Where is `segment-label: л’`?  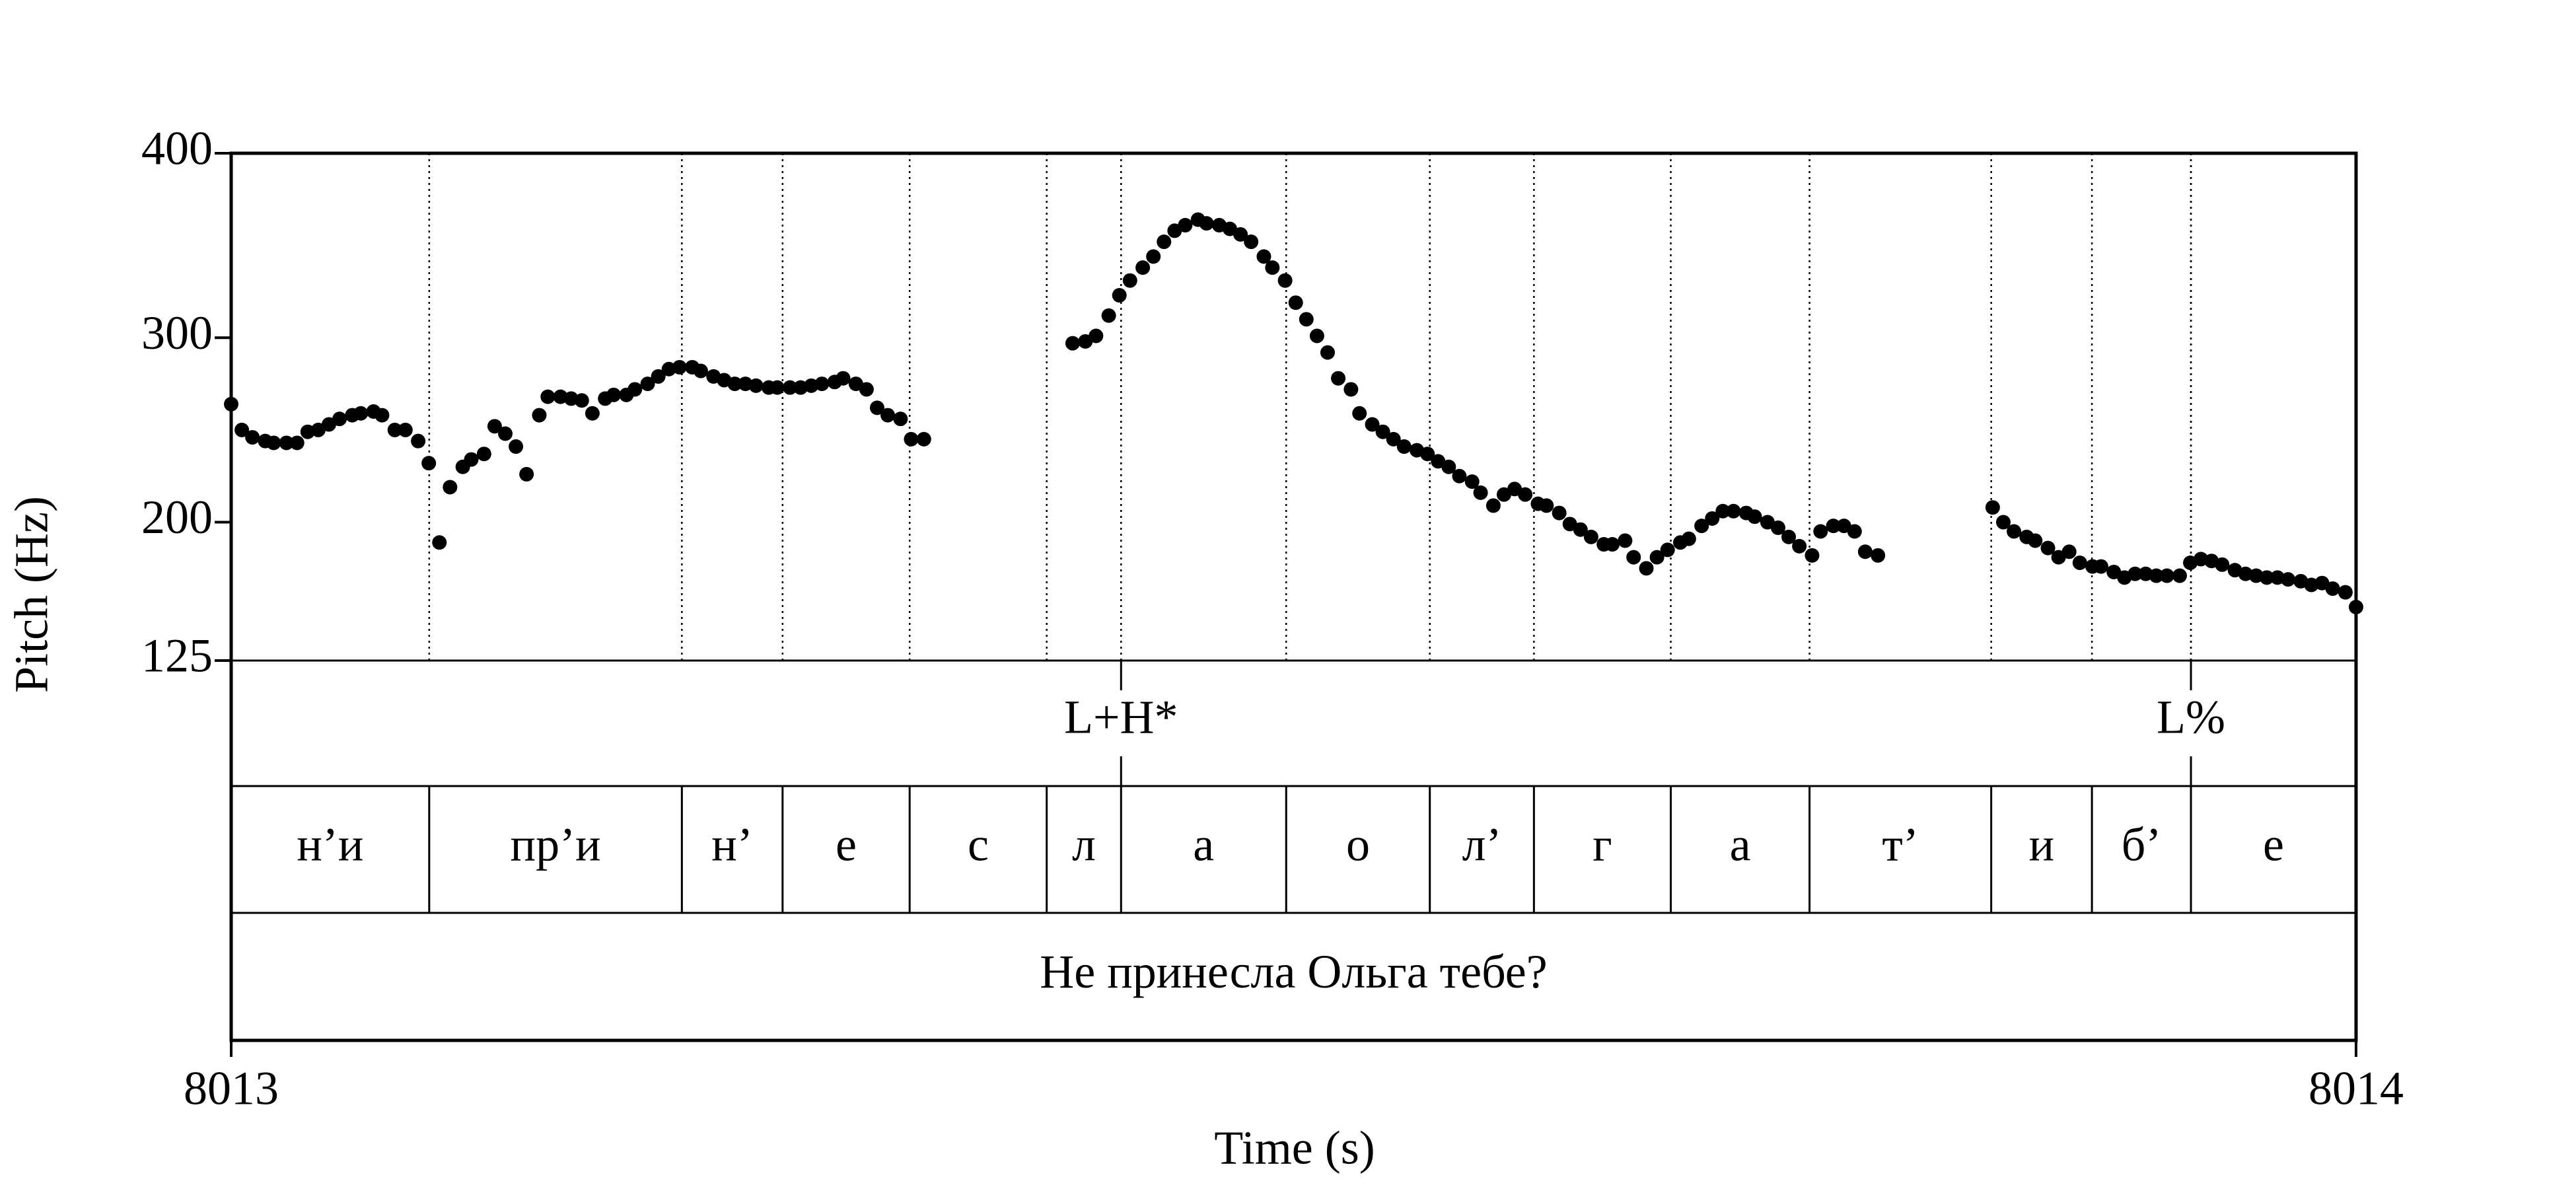 segment-label: л’ is located at coordinates (1482, 844).